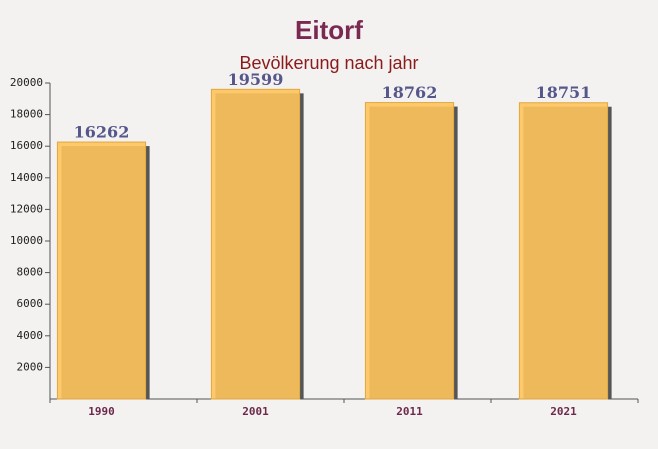 This screenshot has width=658, height=449. I want to click on y-tick-label: 2000, so click(30, 366).